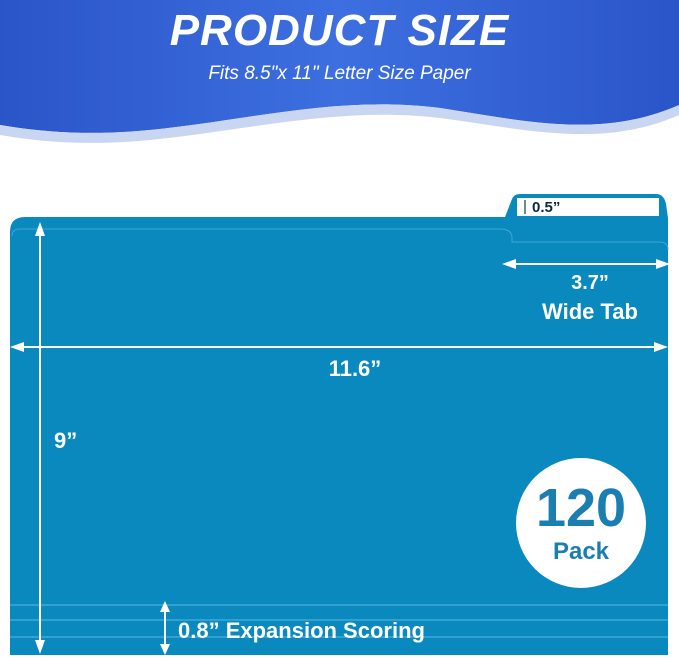 The width and height of the screenshot is (679, 658). Describe the element at coordinates (165, 628) in the screenshot. I see `expansion-arrow-icon` at that location.